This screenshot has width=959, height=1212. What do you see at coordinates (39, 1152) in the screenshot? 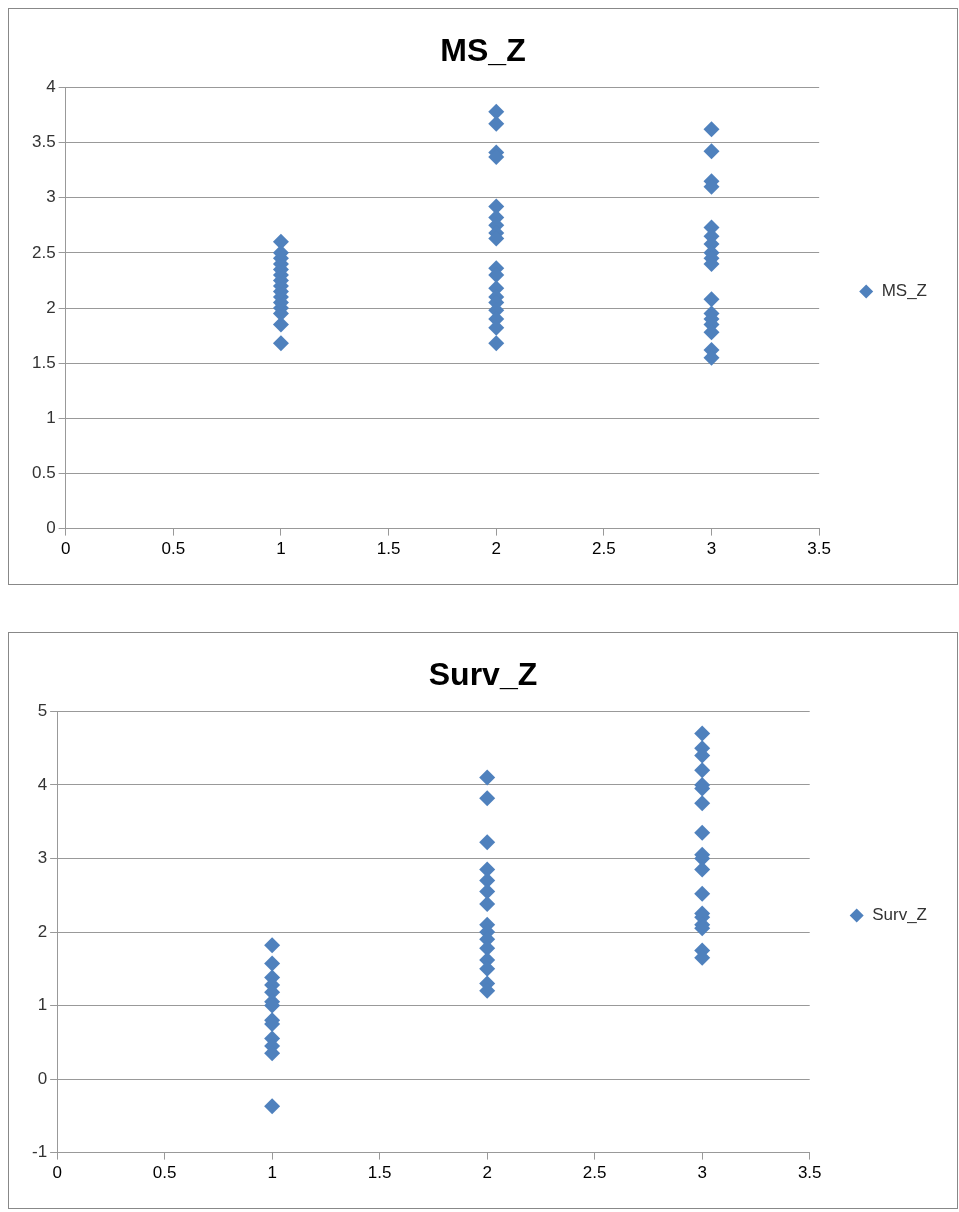
I see `y-tick-label: -1` at bounding box center [39, 1152].